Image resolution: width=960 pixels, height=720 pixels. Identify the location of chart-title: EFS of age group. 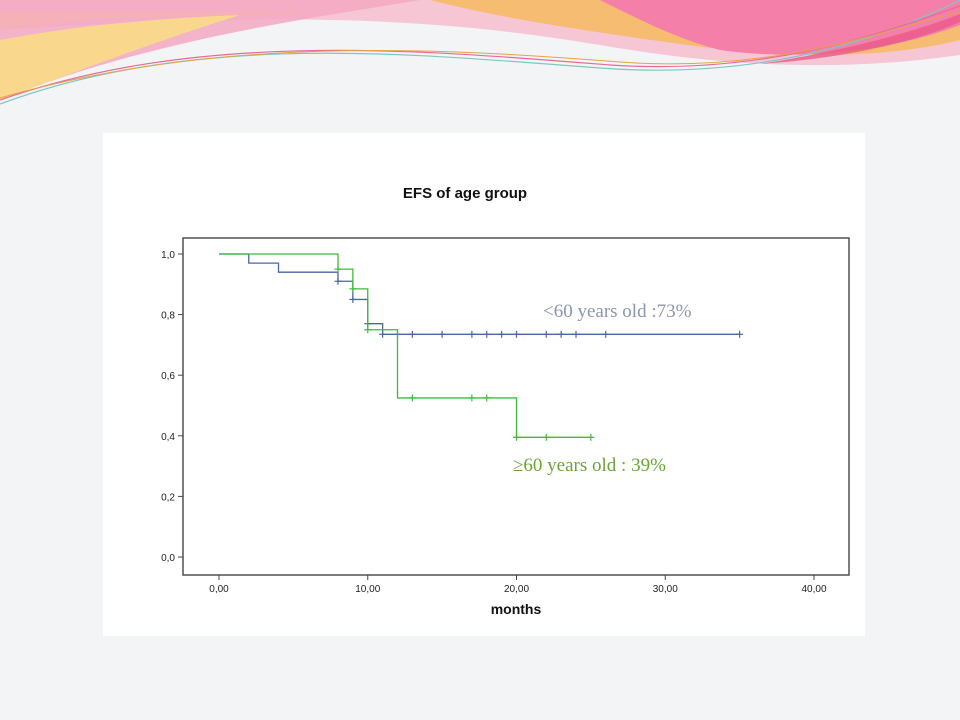
(465, 193).